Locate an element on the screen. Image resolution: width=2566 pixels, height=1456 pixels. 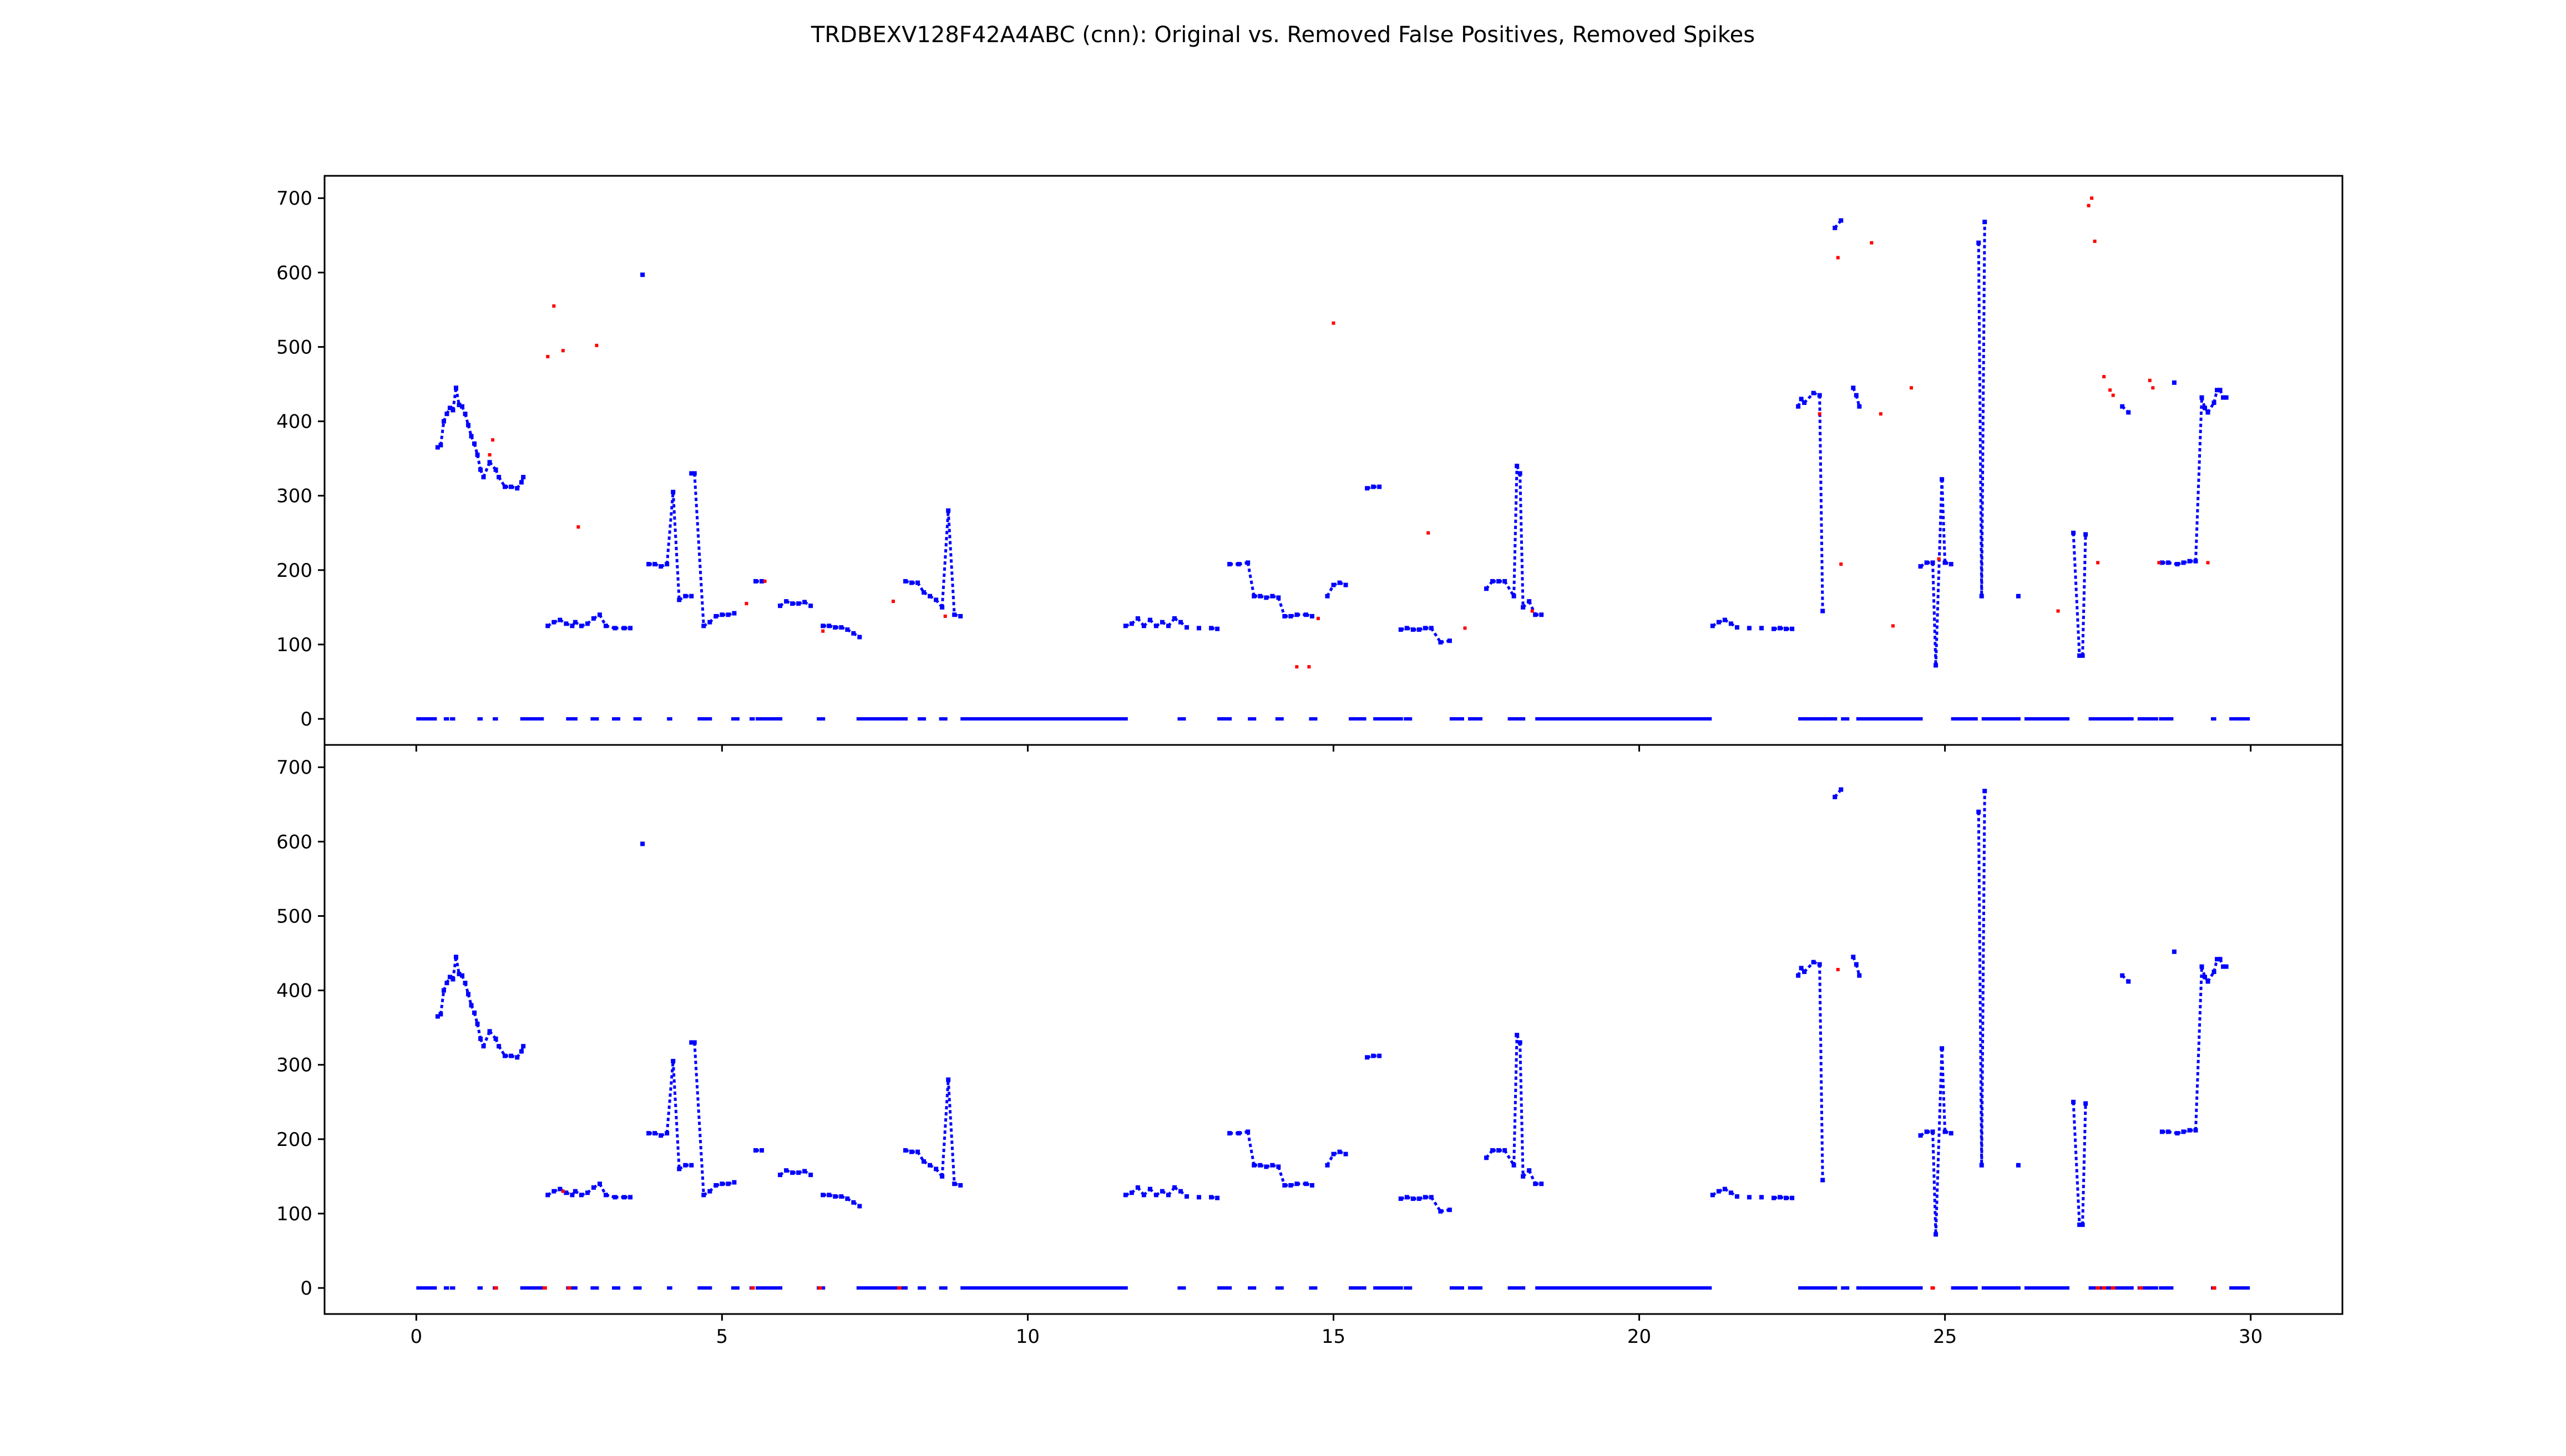
x-tick-label: 30 is located at coordinates (2251, 1337).